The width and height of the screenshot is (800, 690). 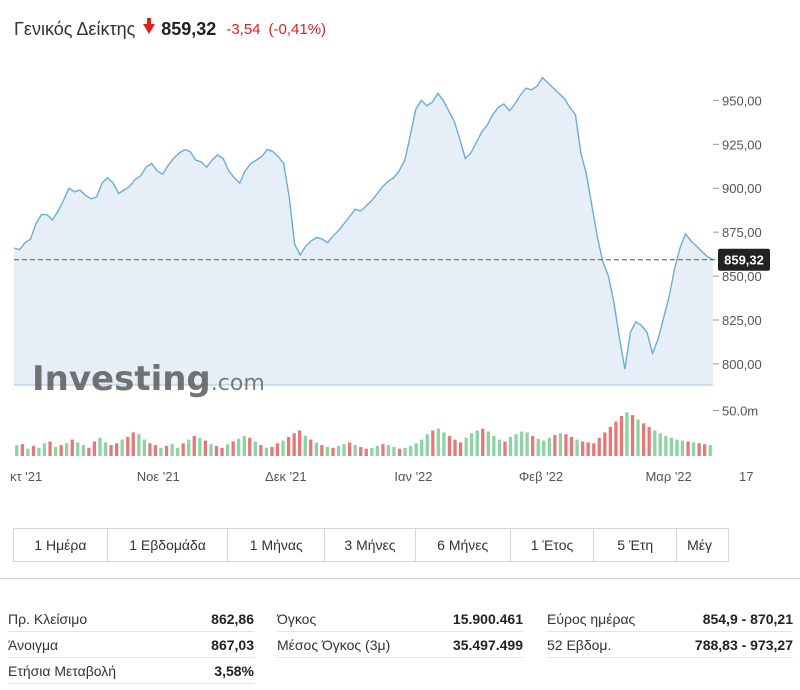 What do you see at coordinates (742, 188) in the screenshot?
I see `y-tick-label: 900,00` at bounding box center [742, 188].